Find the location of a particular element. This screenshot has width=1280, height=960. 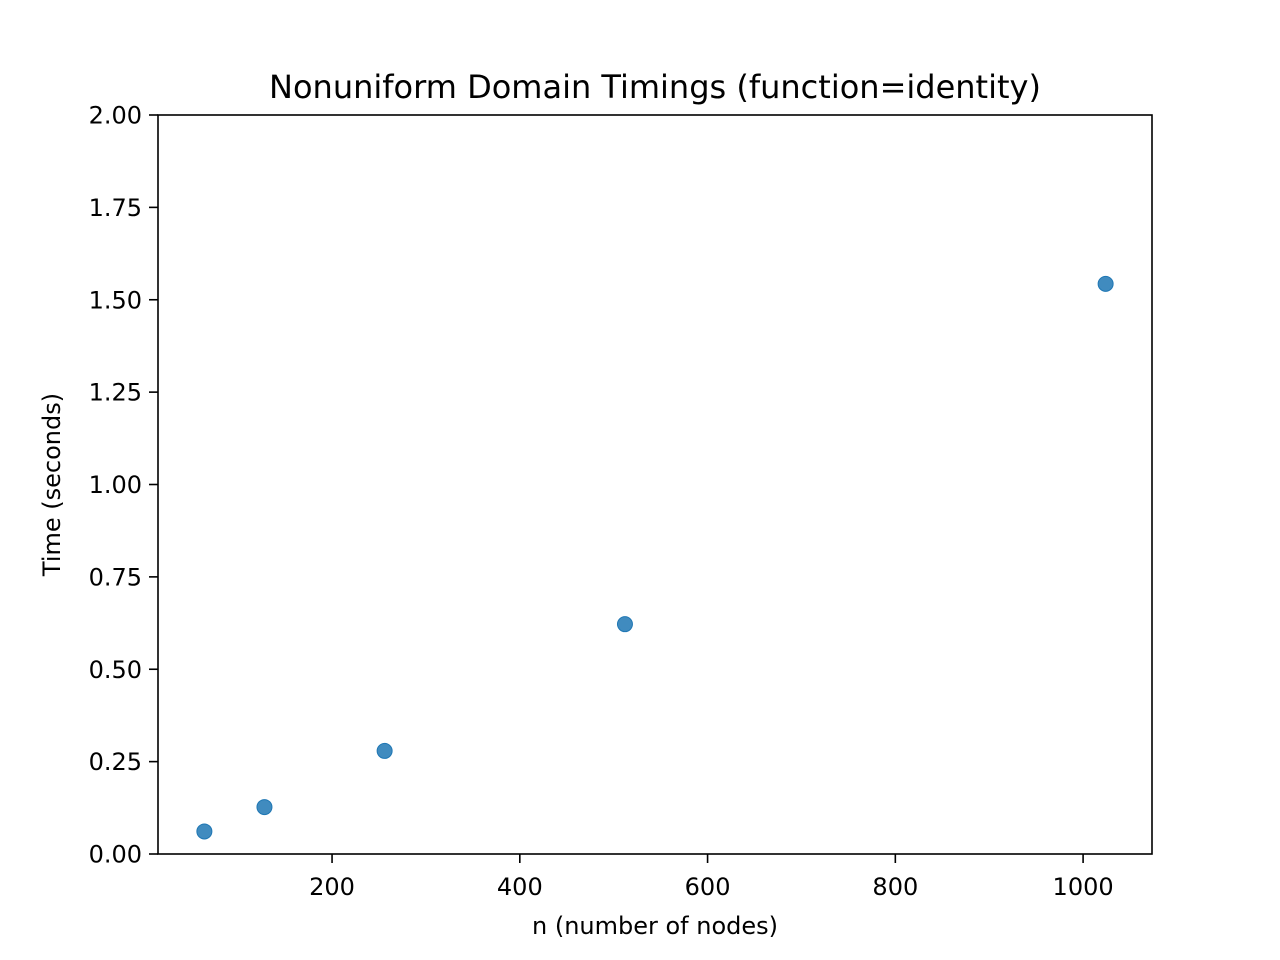

y-tick-label: 0.00 is located at coordinates (115, 855).